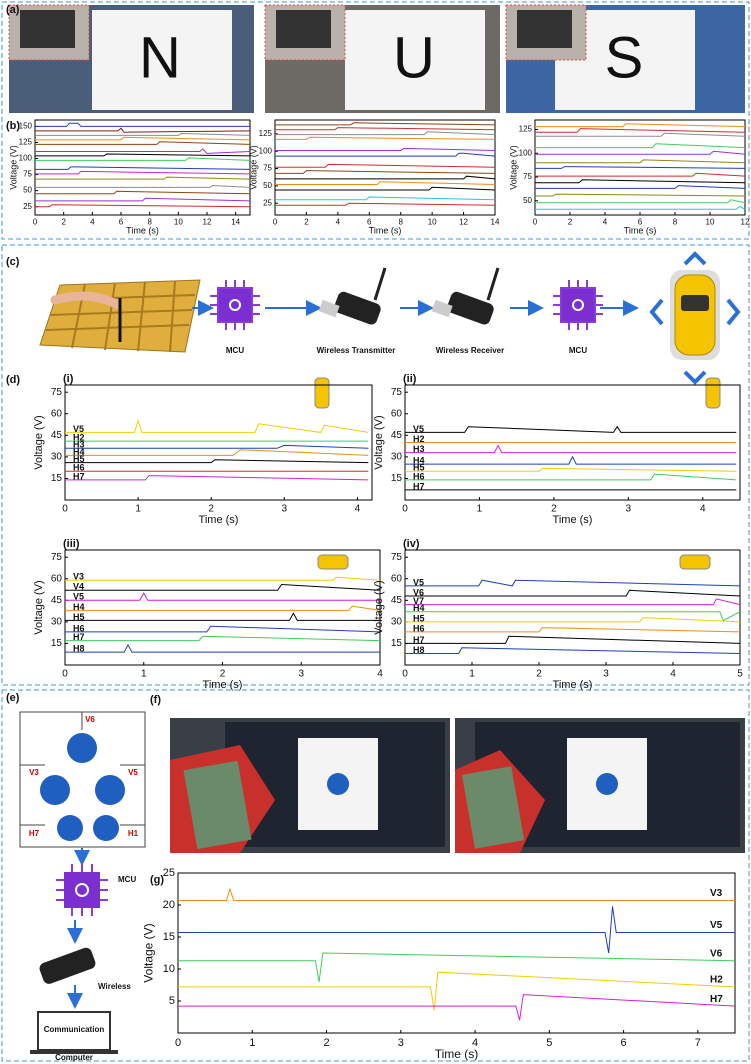  Describe the element at coordinates (418, 601) in the screenshot. I see `series-label: V7` at that location.